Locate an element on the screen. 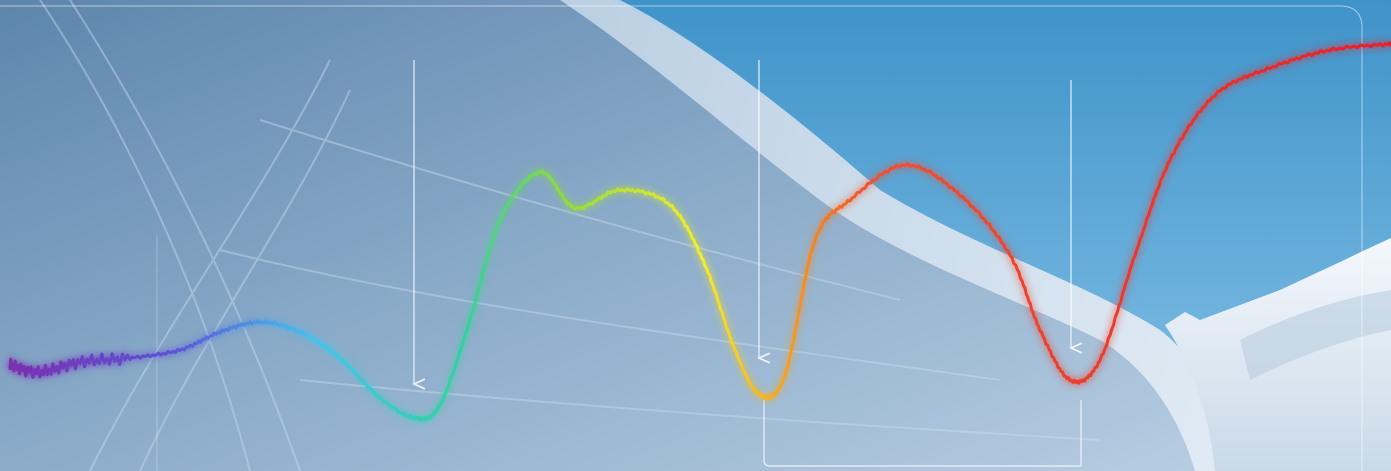 This screenshot has width=1391, height=471. bracket-line is located at coordinates (922, 433).